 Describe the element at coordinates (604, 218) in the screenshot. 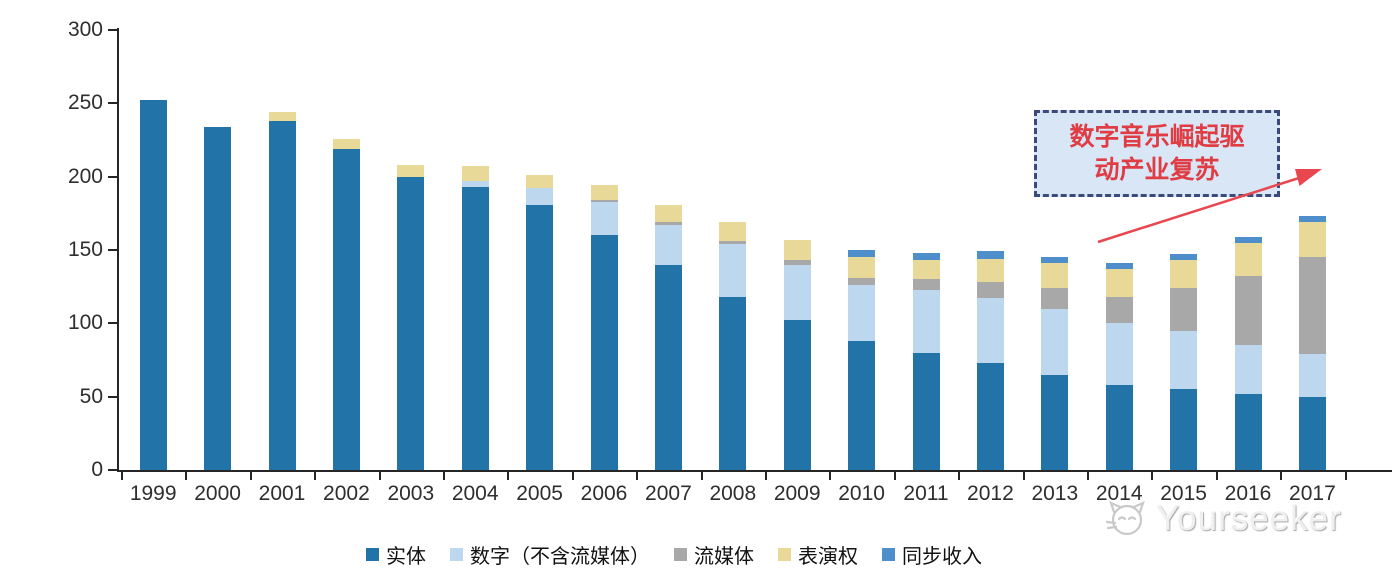

I see `bar-2006-digital` at that location.